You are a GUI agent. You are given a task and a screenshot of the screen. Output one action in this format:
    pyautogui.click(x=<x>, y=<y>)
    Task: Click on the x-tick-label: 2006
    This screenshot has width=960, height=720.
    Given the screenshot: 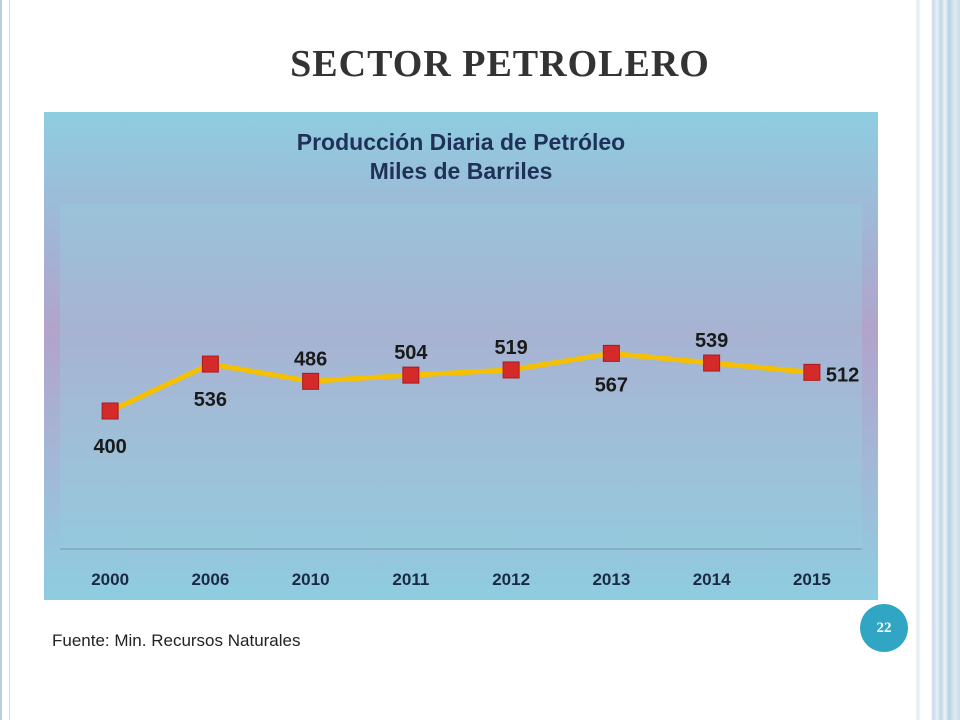 What is the action you would take?
    pyautogui.click(x=210, y=579)
    